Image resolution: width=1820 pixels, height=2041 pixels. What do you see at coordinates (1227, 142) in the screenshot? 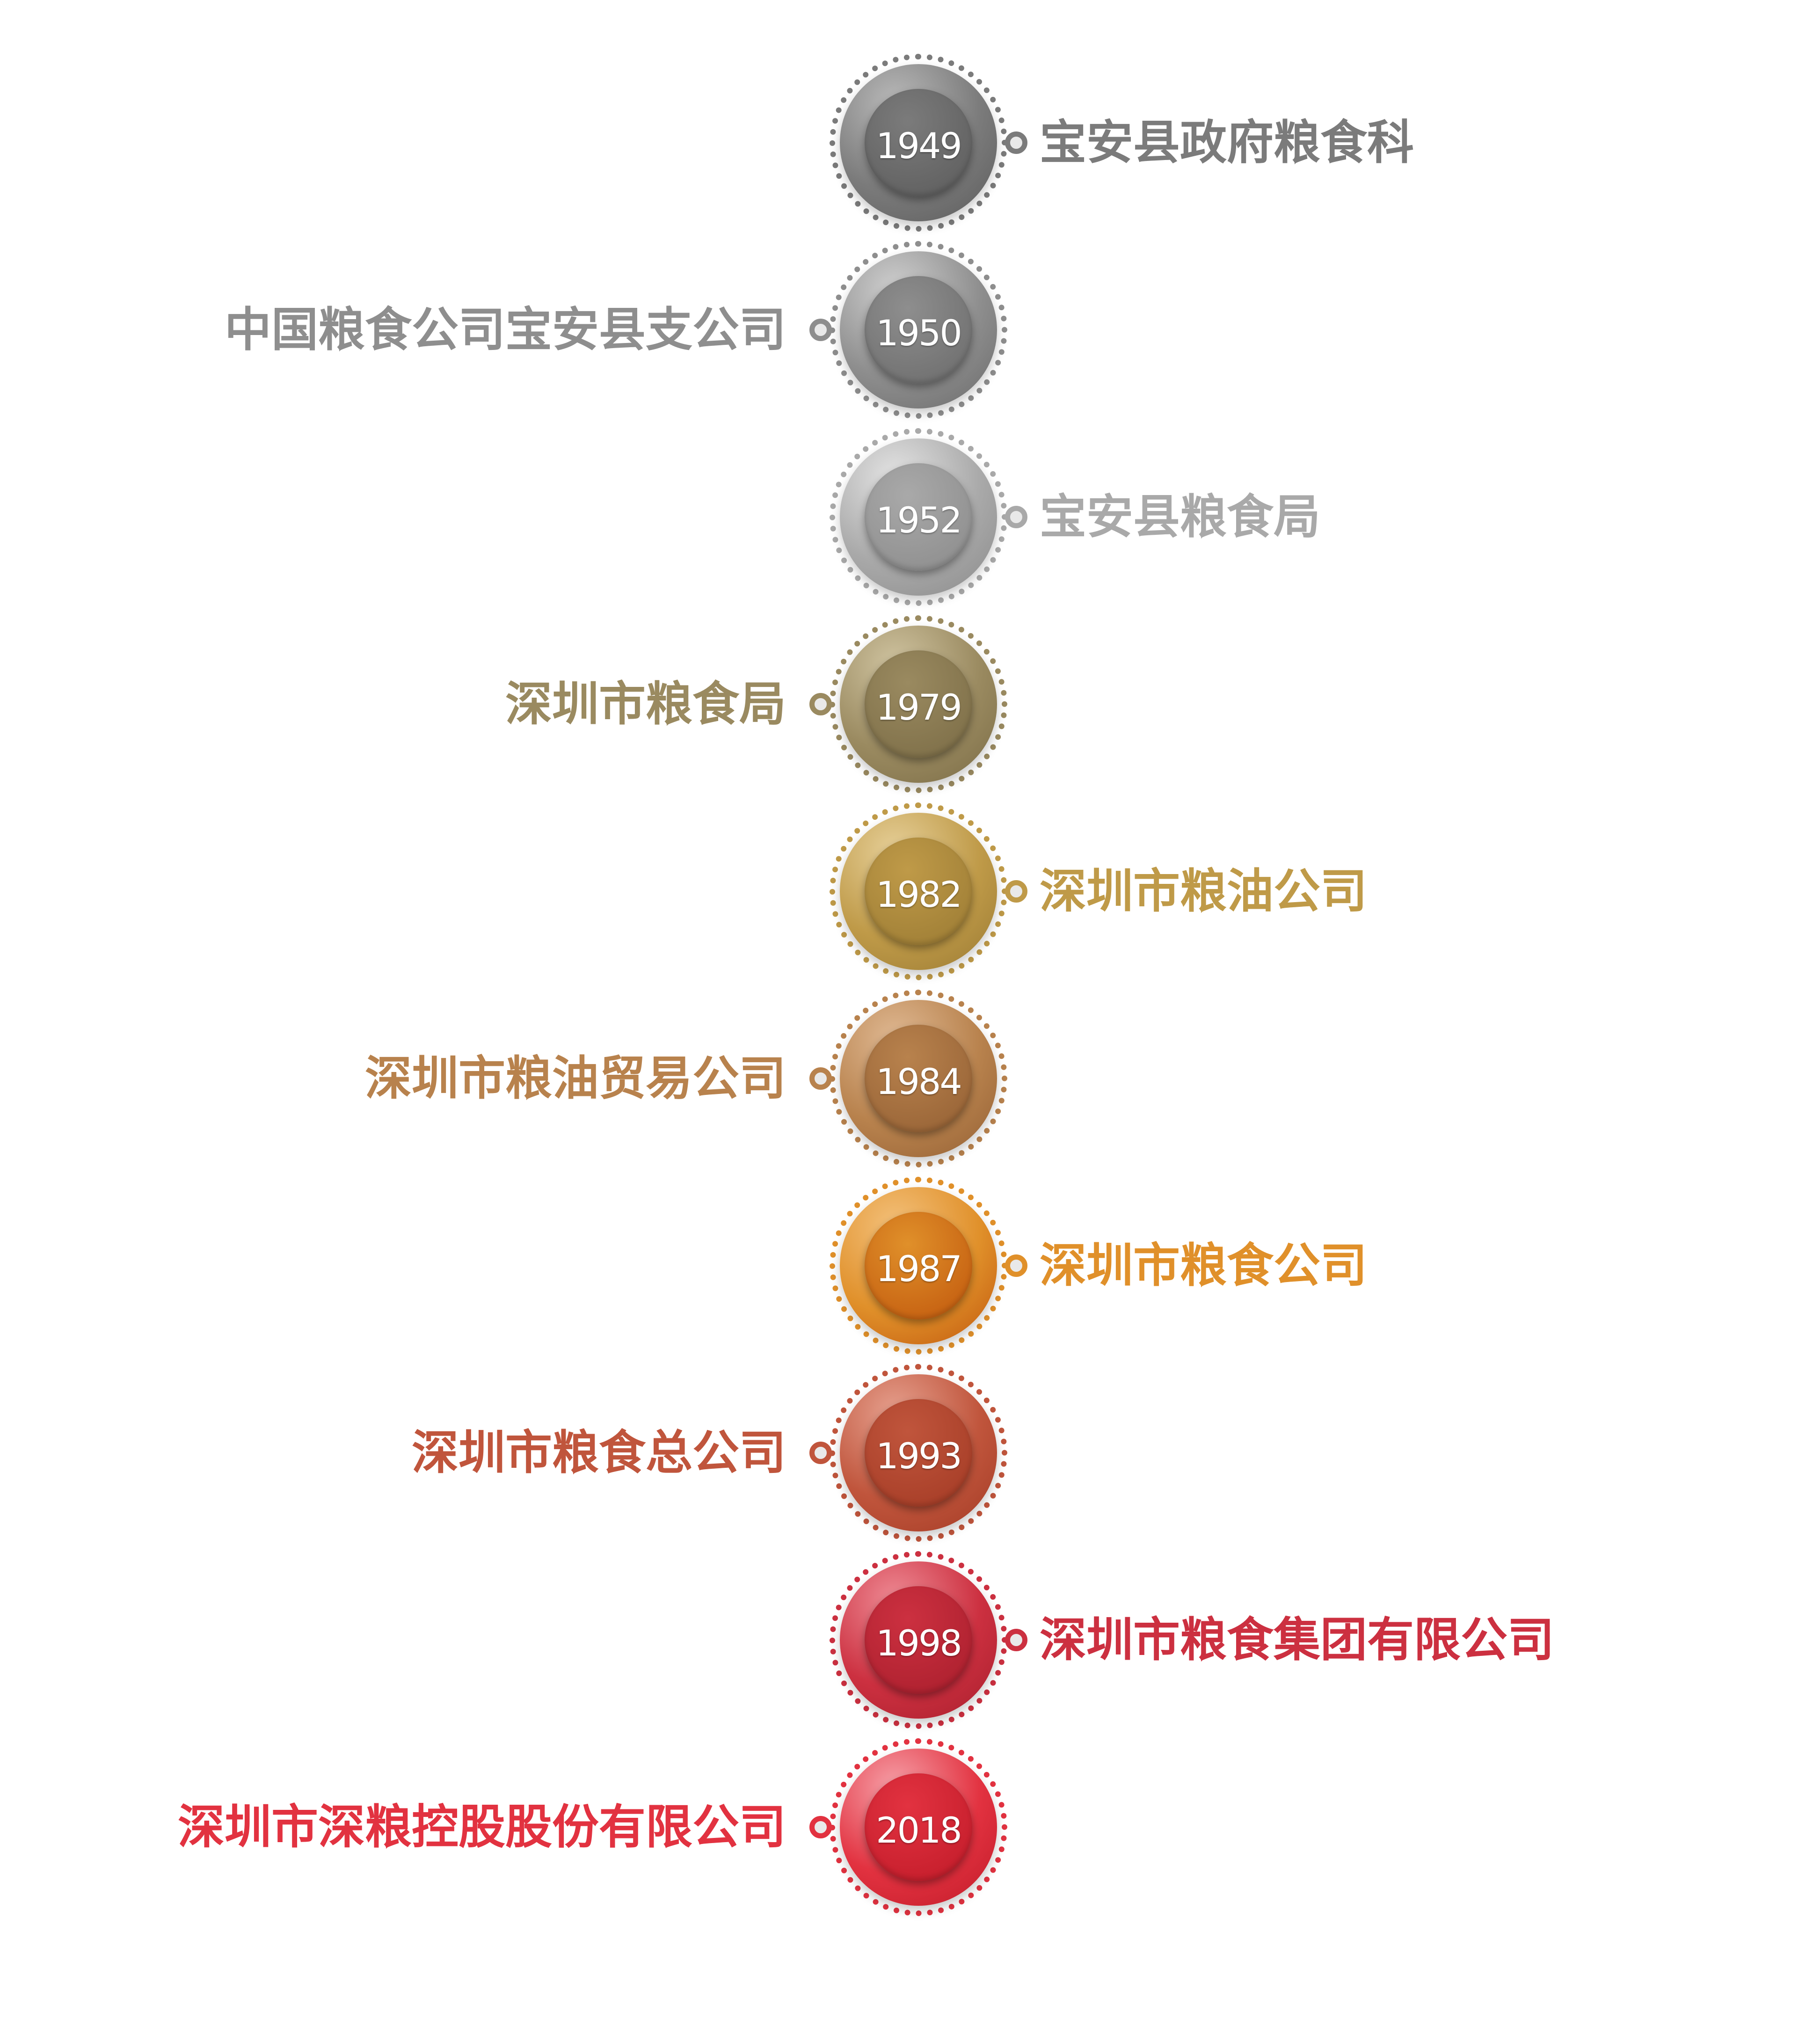
I see `milestone-label: 宝安县政府粮食科` at bounding box center [1227, 142].